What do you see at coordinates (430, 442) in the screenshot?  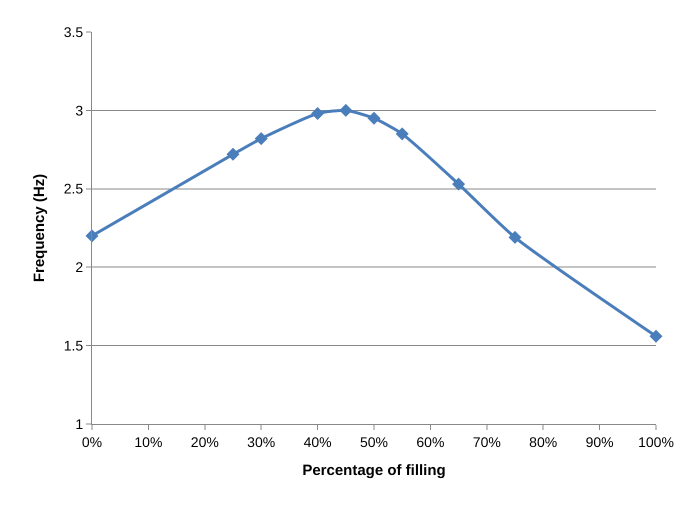 I see `x-tick-label: 60%` at bounding box center [430, 442].